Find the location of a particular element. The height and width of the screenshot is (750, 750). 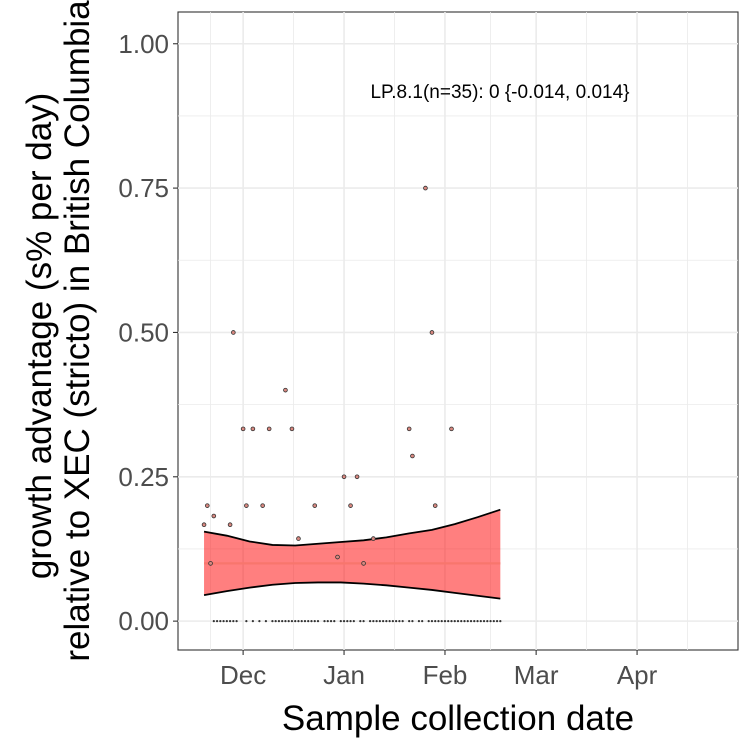

y-tick-label: 0.50 is located at coordinates (143, 332).